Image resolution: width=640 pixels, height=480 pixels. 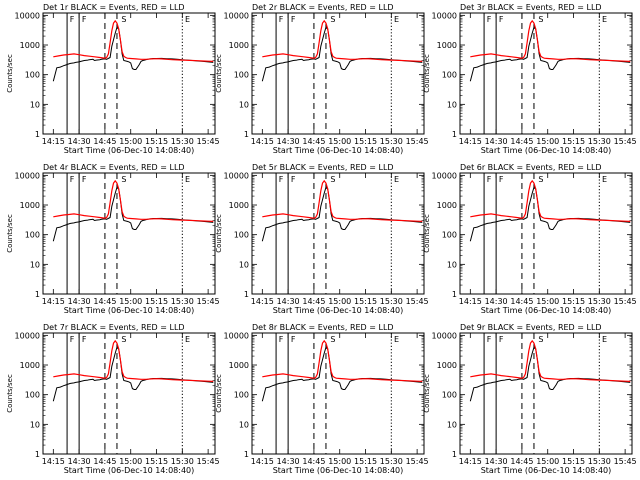 I want to click on panel-title: Det 8r BLACK = Events, RED = LLD, so click(x=323, y=327).